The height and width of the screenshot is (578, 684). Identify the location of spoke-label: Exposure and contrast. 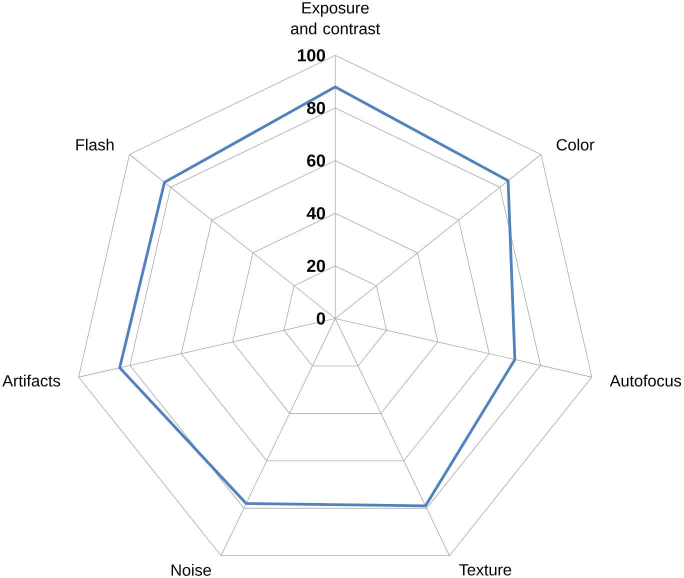
(335, 18).